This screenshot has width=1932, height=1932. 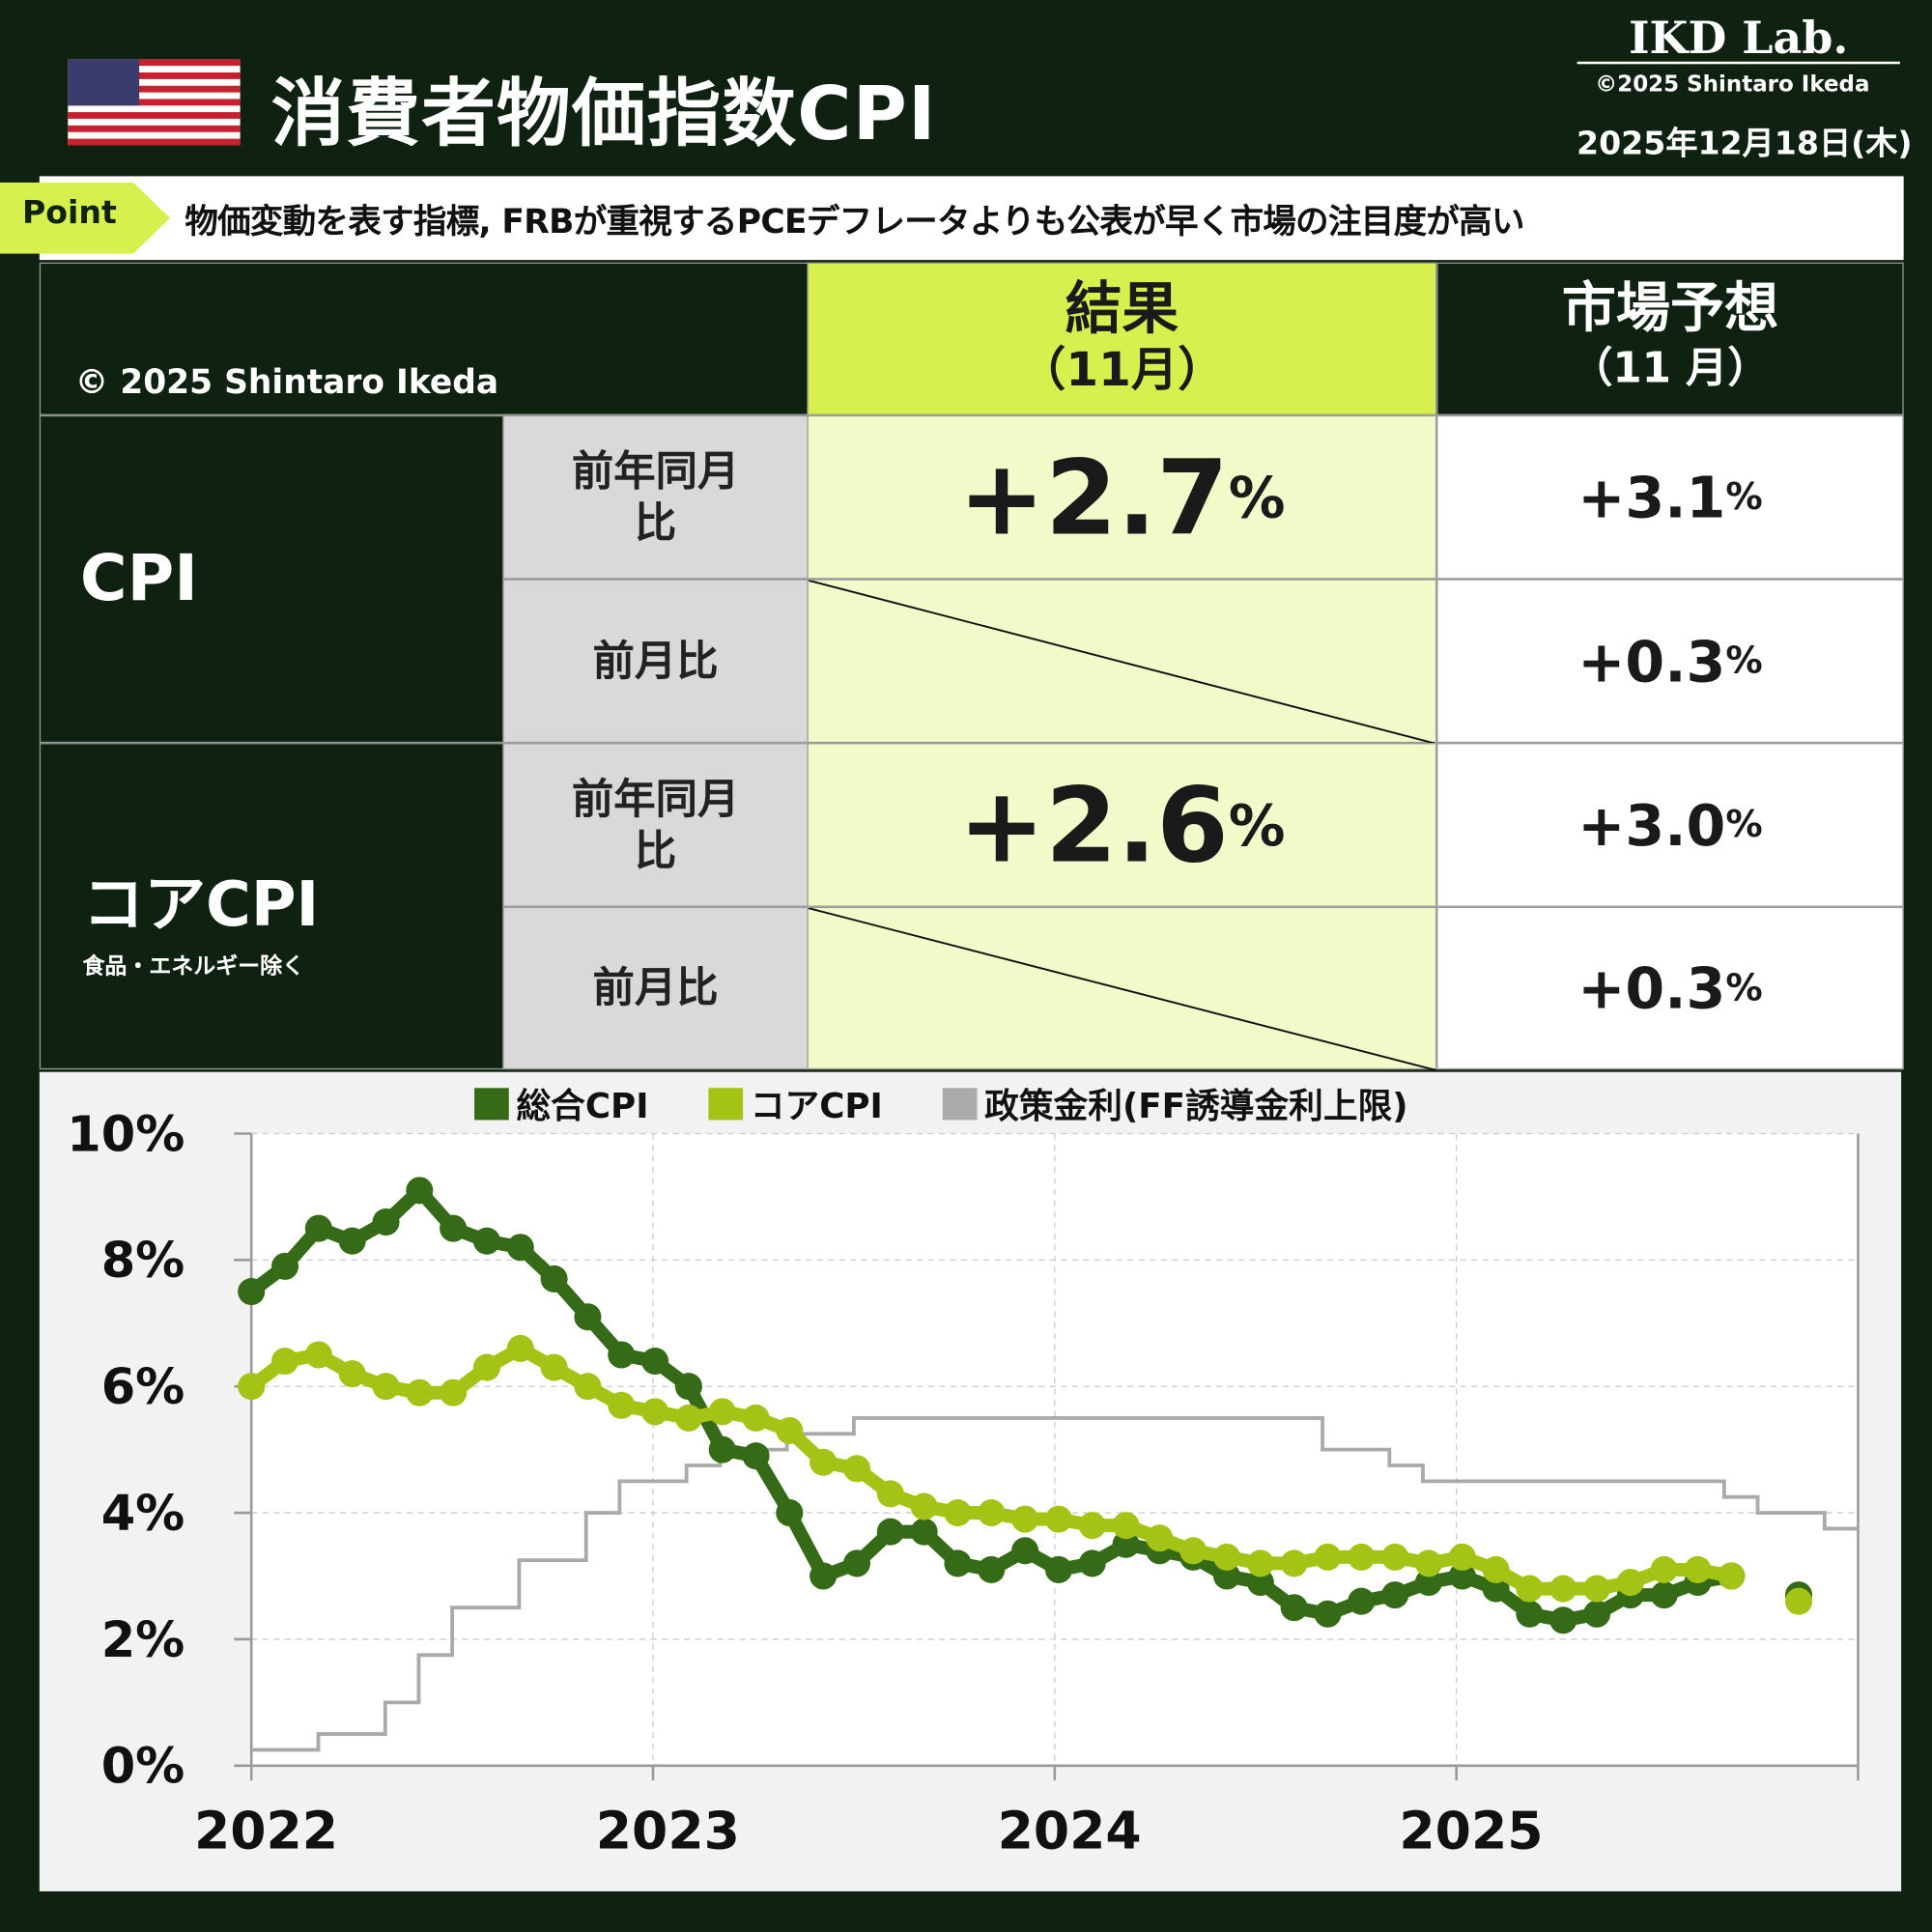 What do you see at coordinates (143, 1387) in the screenshot?
I see `y-tick-label: 6%` at bounding box center [143, 1387].